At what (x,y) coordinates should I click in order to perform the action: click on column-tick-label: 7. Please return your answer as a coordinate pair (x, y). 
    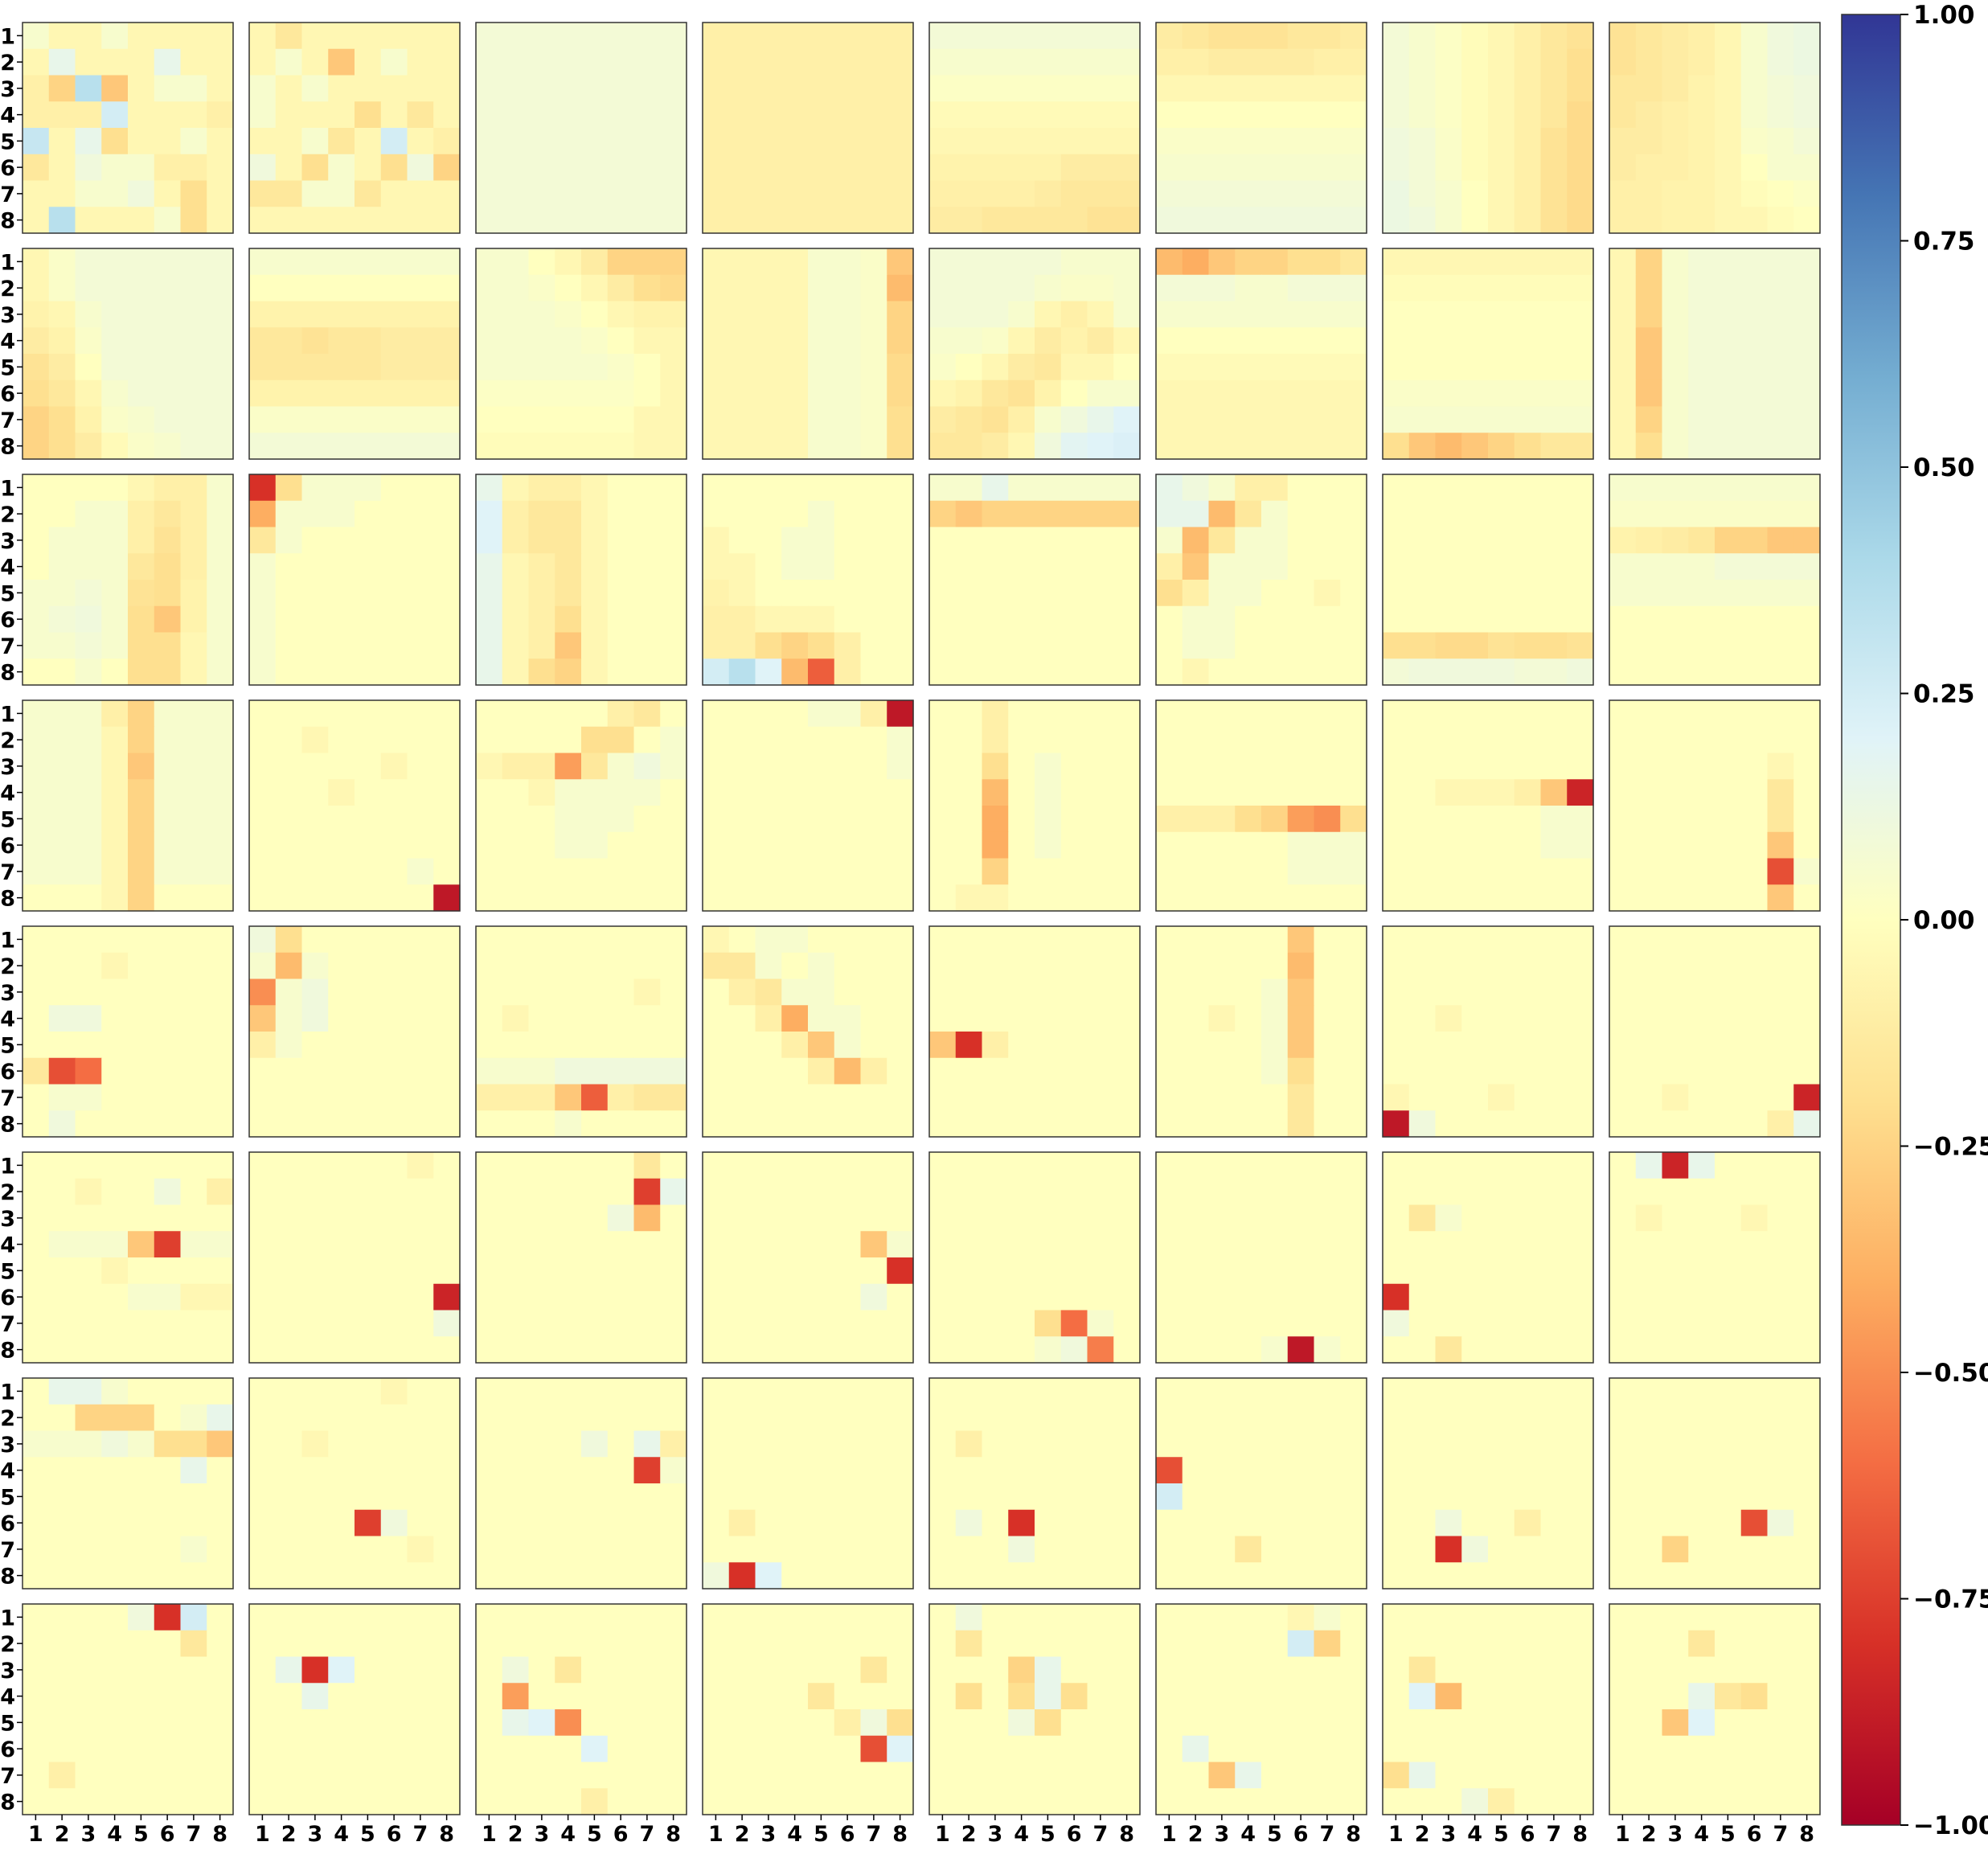
    Looking at the image, I should click on (420, 1834).